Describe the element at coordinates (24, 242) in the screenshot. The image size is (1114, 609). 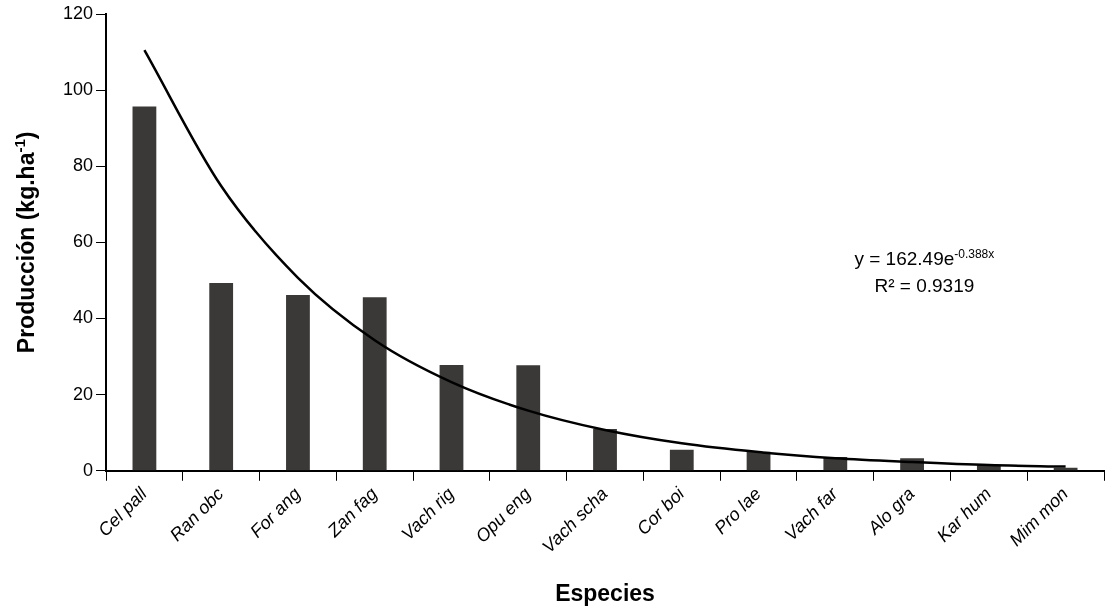
I see `y-axis-title: Producción (kg.ha-1)` at that location.